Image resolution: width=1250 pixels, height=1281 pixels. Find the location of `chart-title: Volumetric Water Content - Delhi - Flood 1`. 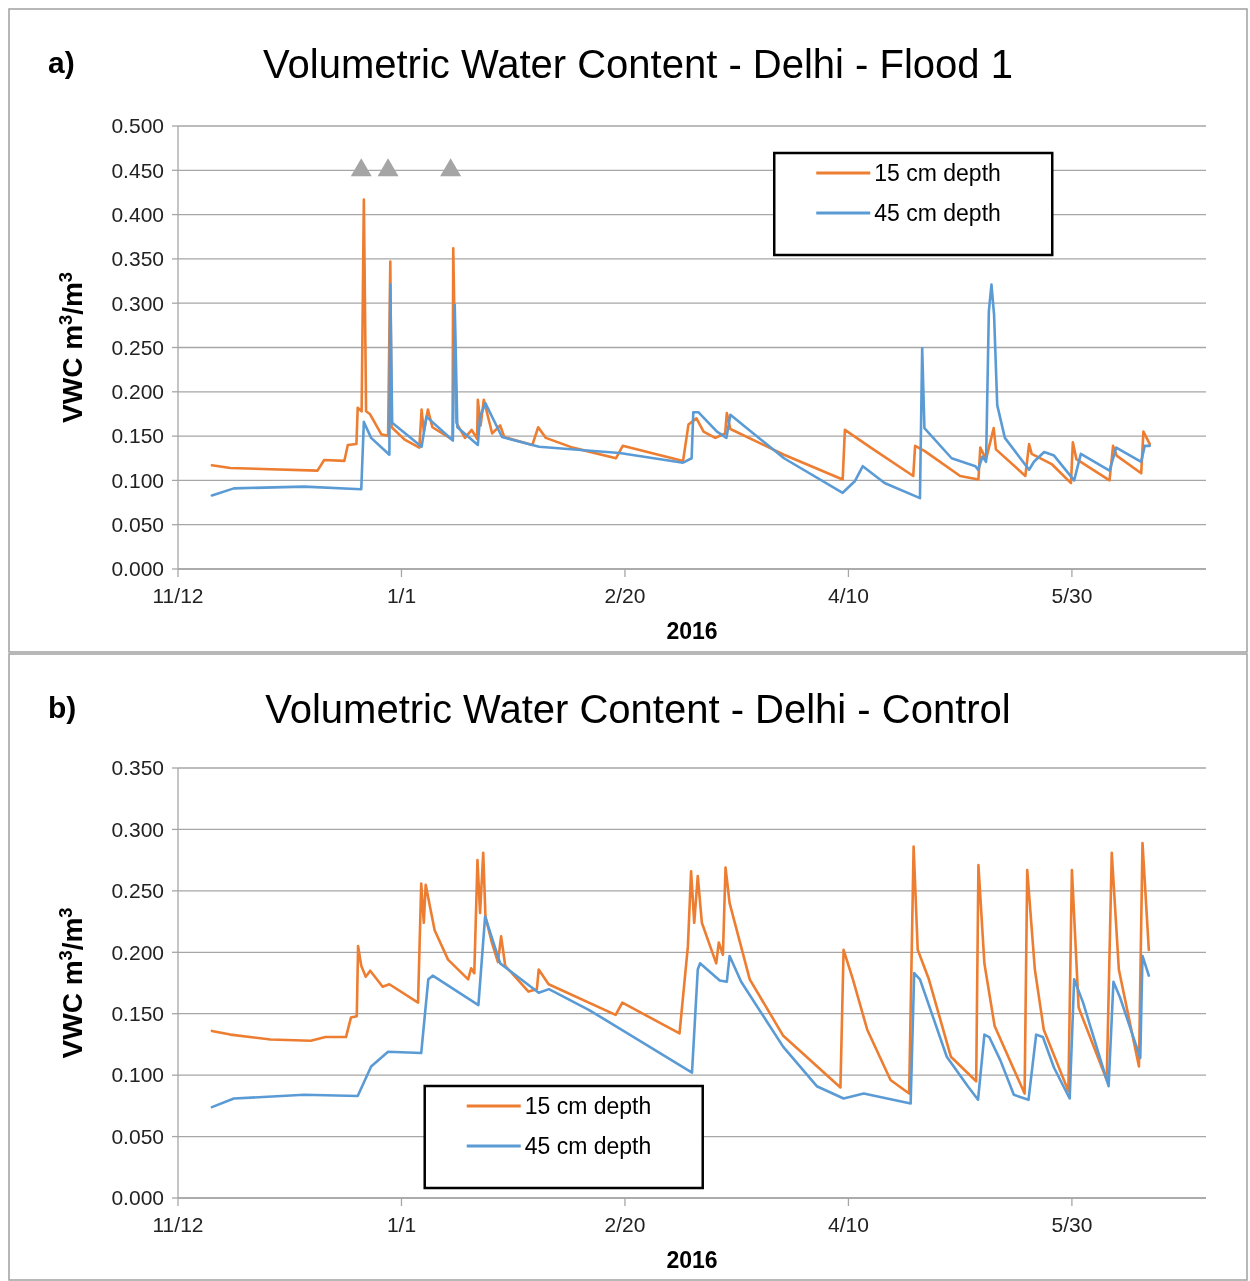

chart-title: Volumetric Water Content - Delhi - Flood 1 is located at coordinates (638, 64).